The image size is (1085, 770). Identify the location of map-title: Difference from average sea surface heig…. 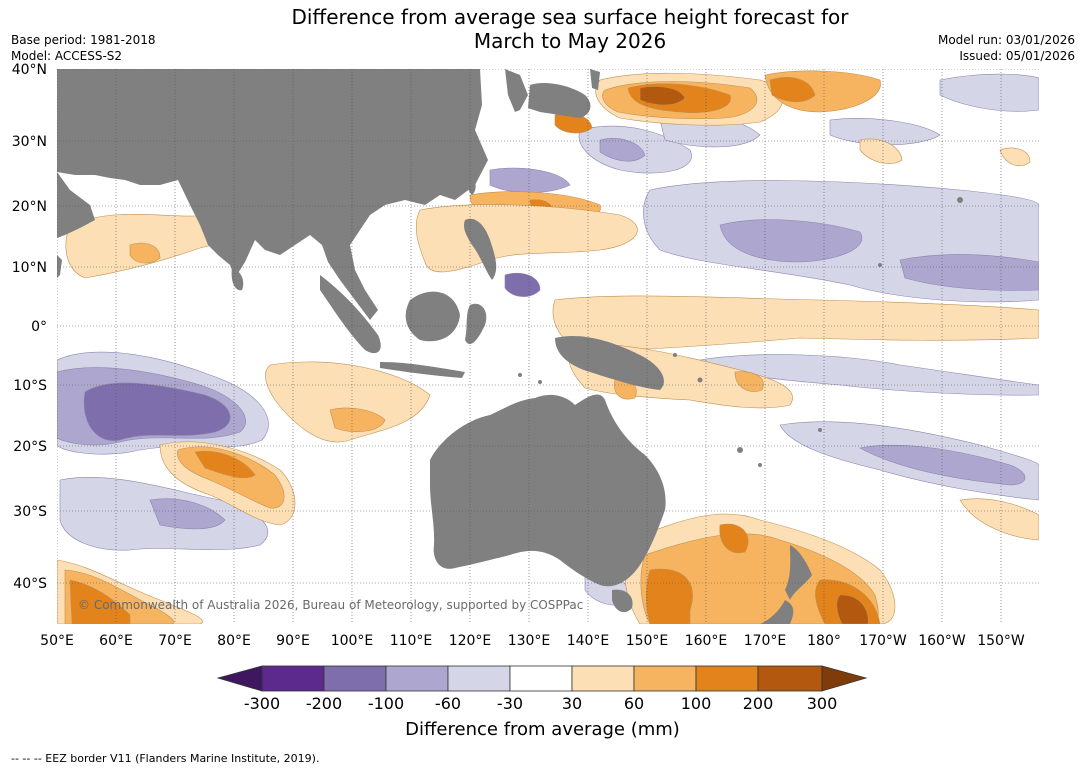
(542, 29).